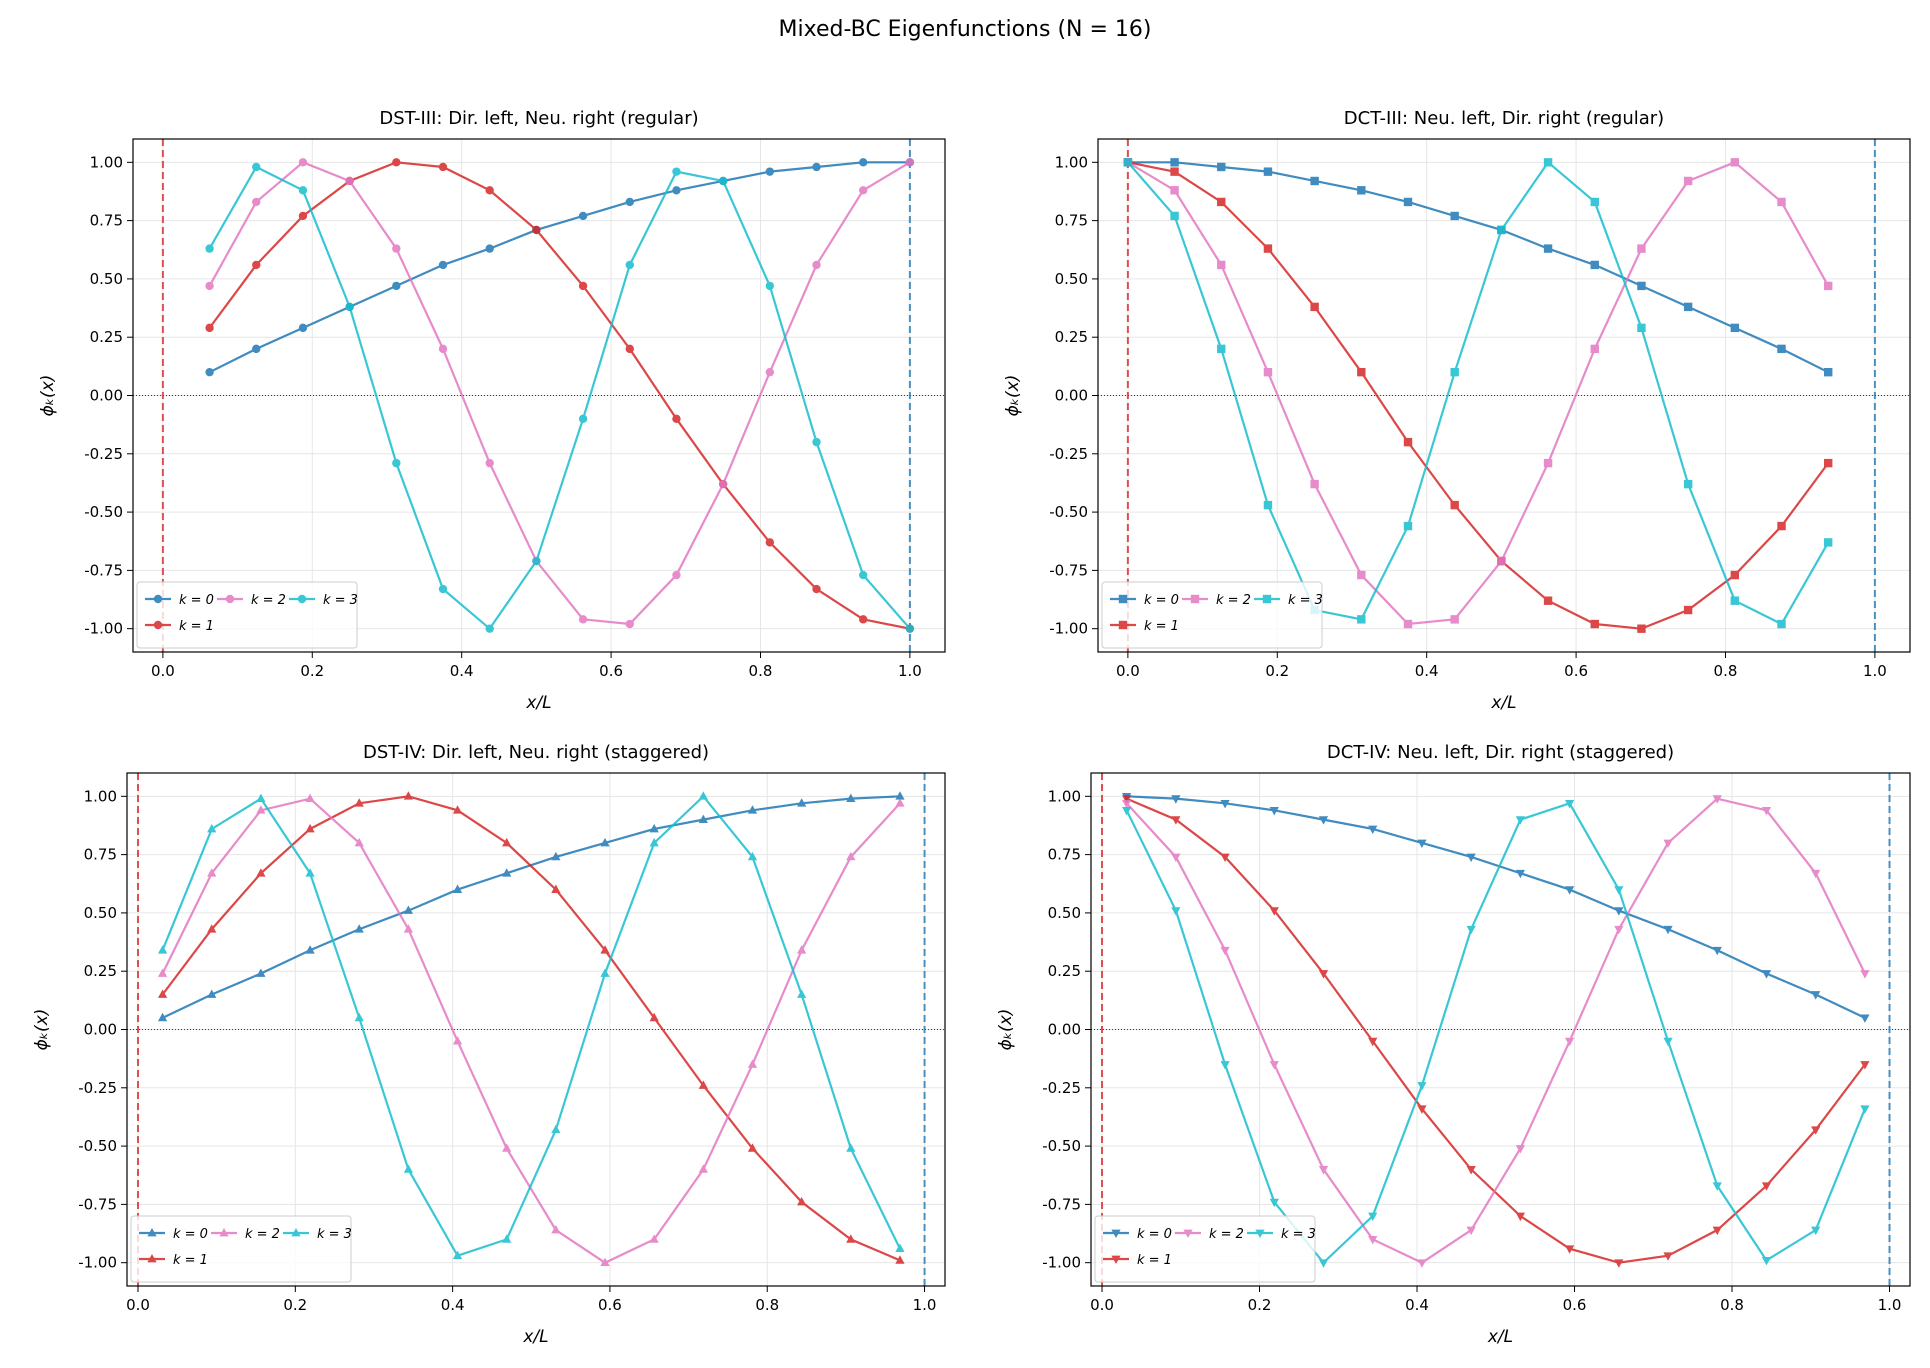 Image resolution: width=1930 pixels, height=1368 pixels. What do you see at coordinates (1102, 1305) in the screenshot?
I see `x-tick-label: 0.0` at bounding box center [1102, 1305].